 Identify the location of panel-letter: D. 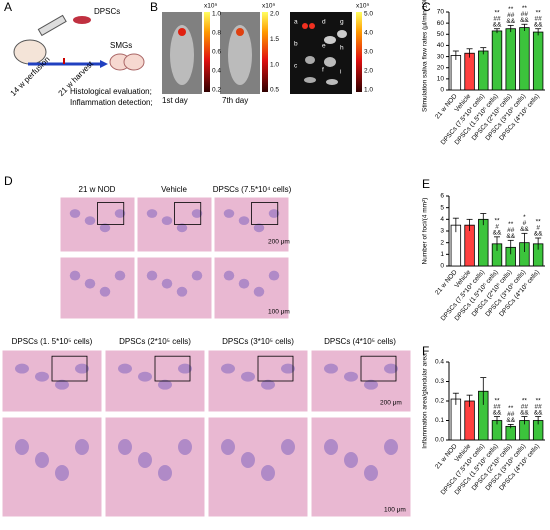
(8, 181).